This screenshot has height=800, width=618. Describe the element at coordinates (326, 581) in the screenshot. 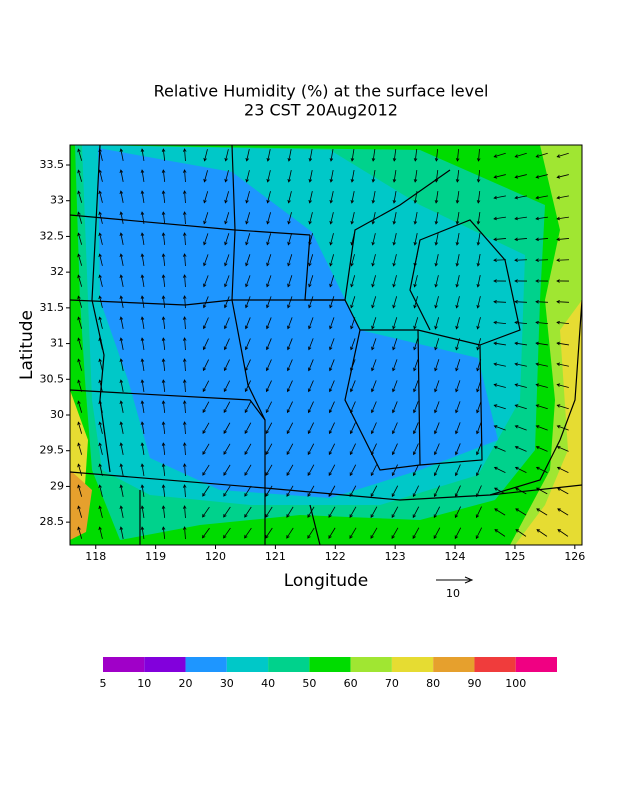

I see `x-axis-title: Longitude` at that location.